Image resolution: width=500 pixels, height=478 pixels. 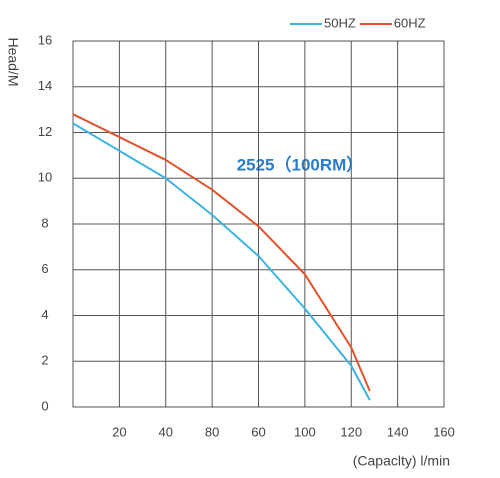 I want to click on x-tick-label: 80, so click(x=212, y=431).